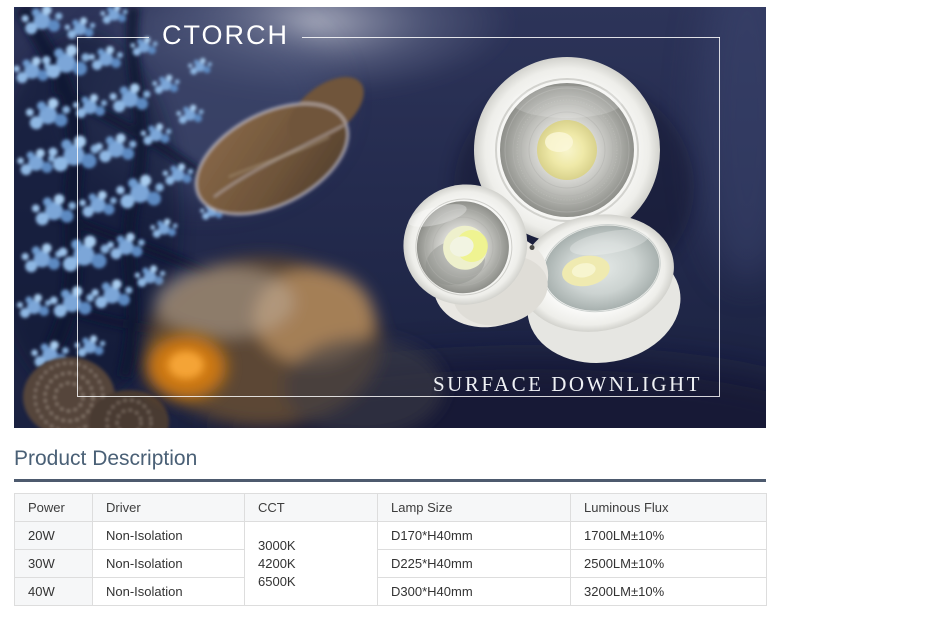 The image size is (932, 632). Describe the element at coordinates (668, 535) in the screenshot. I see `cell-luminous-flux-0: 1700LM±10%` at that location.